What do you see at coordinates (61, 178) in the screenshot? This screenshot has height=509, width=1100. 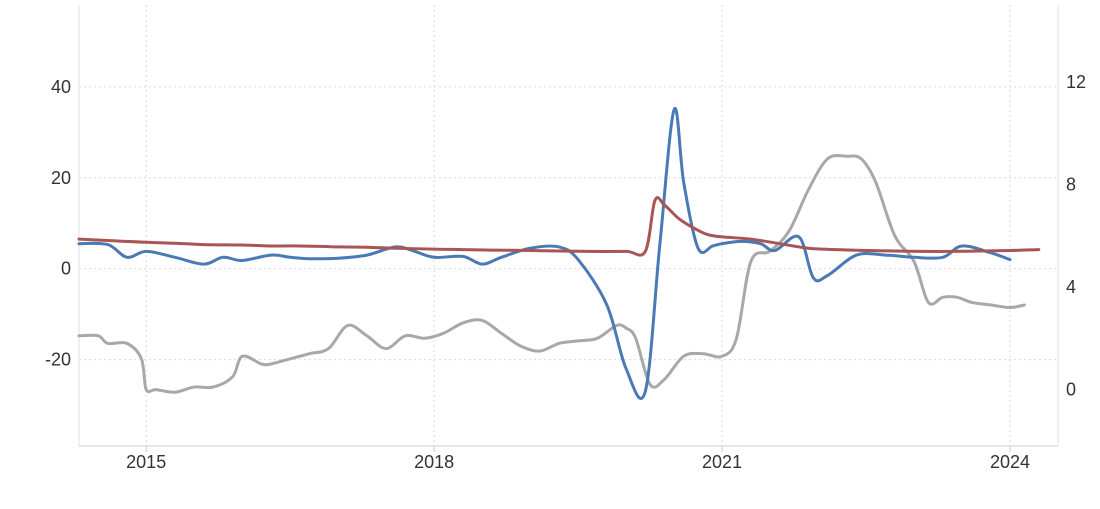 I see `y-left-tick-label: 20` at bounding box center [61, 178].